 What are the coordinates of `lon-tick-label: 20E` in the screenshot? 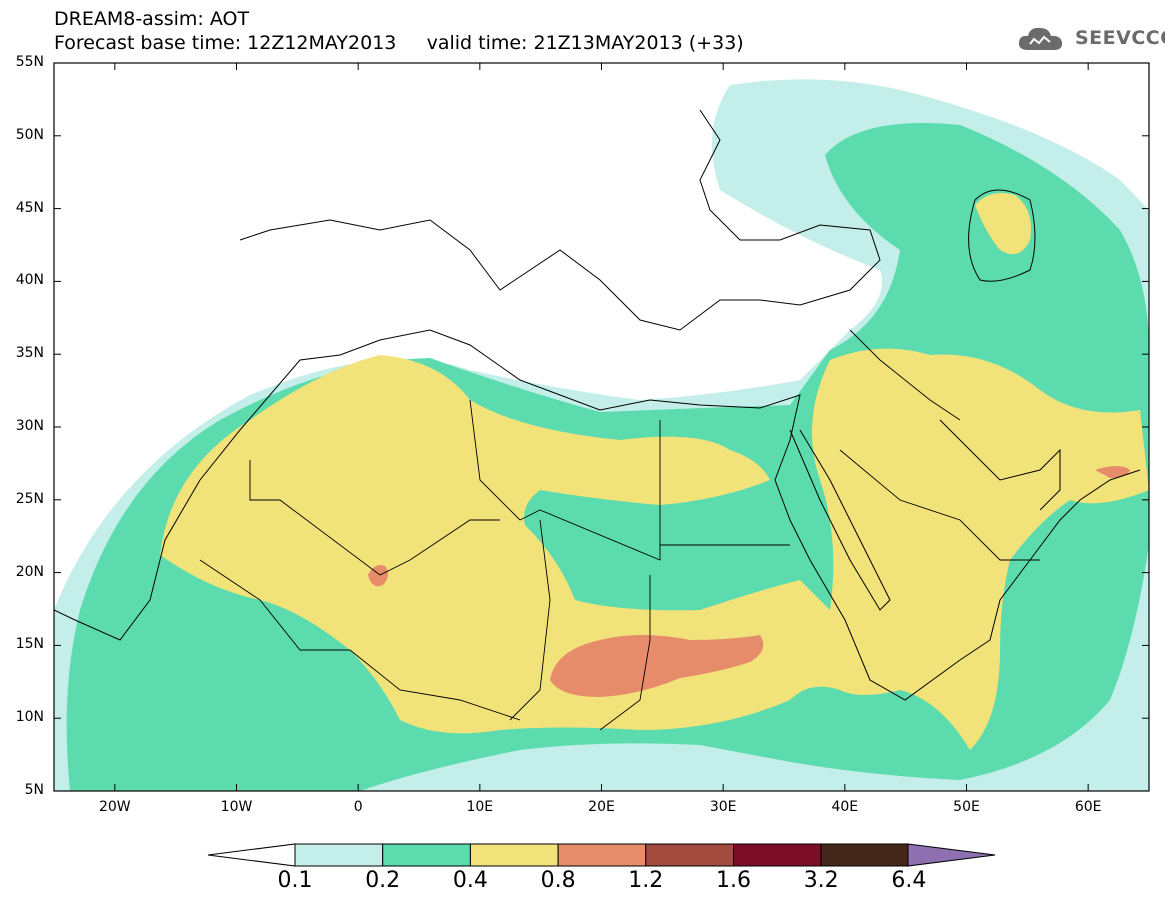 It's located at (601, 807).